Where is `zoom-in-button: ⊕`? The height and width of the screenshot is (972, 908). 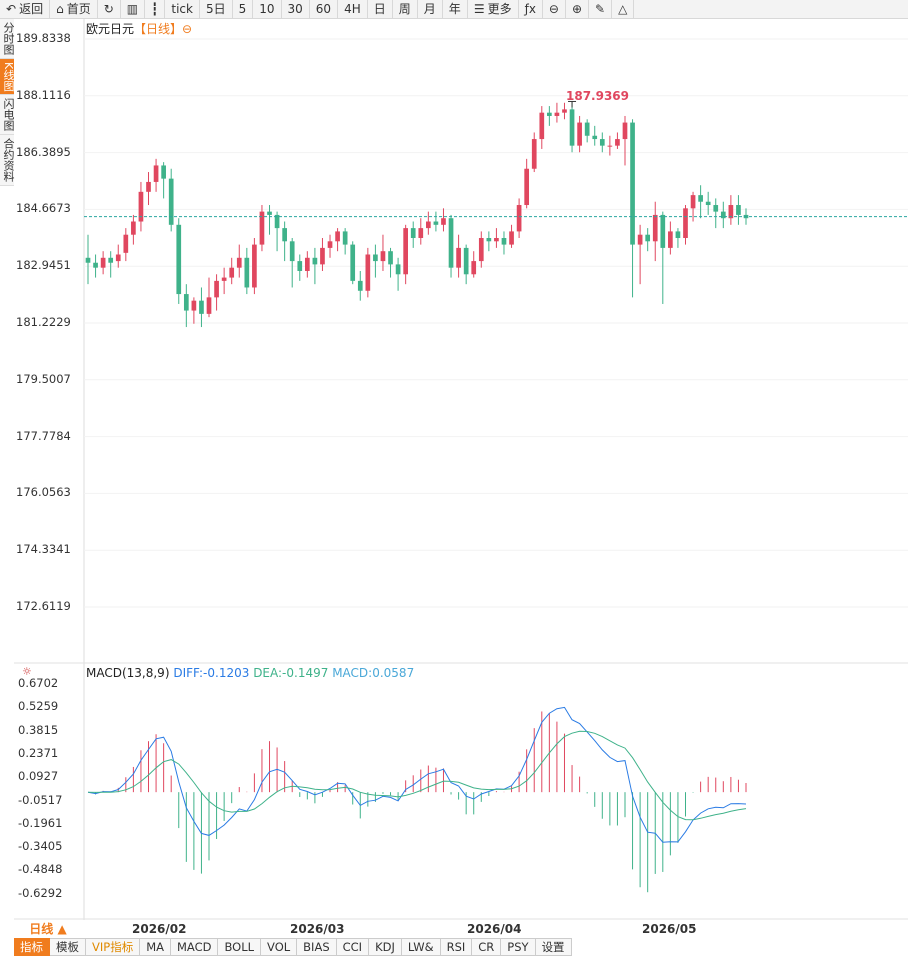 zoom-in-button: ⊕ is located at coordinates (578, 9).